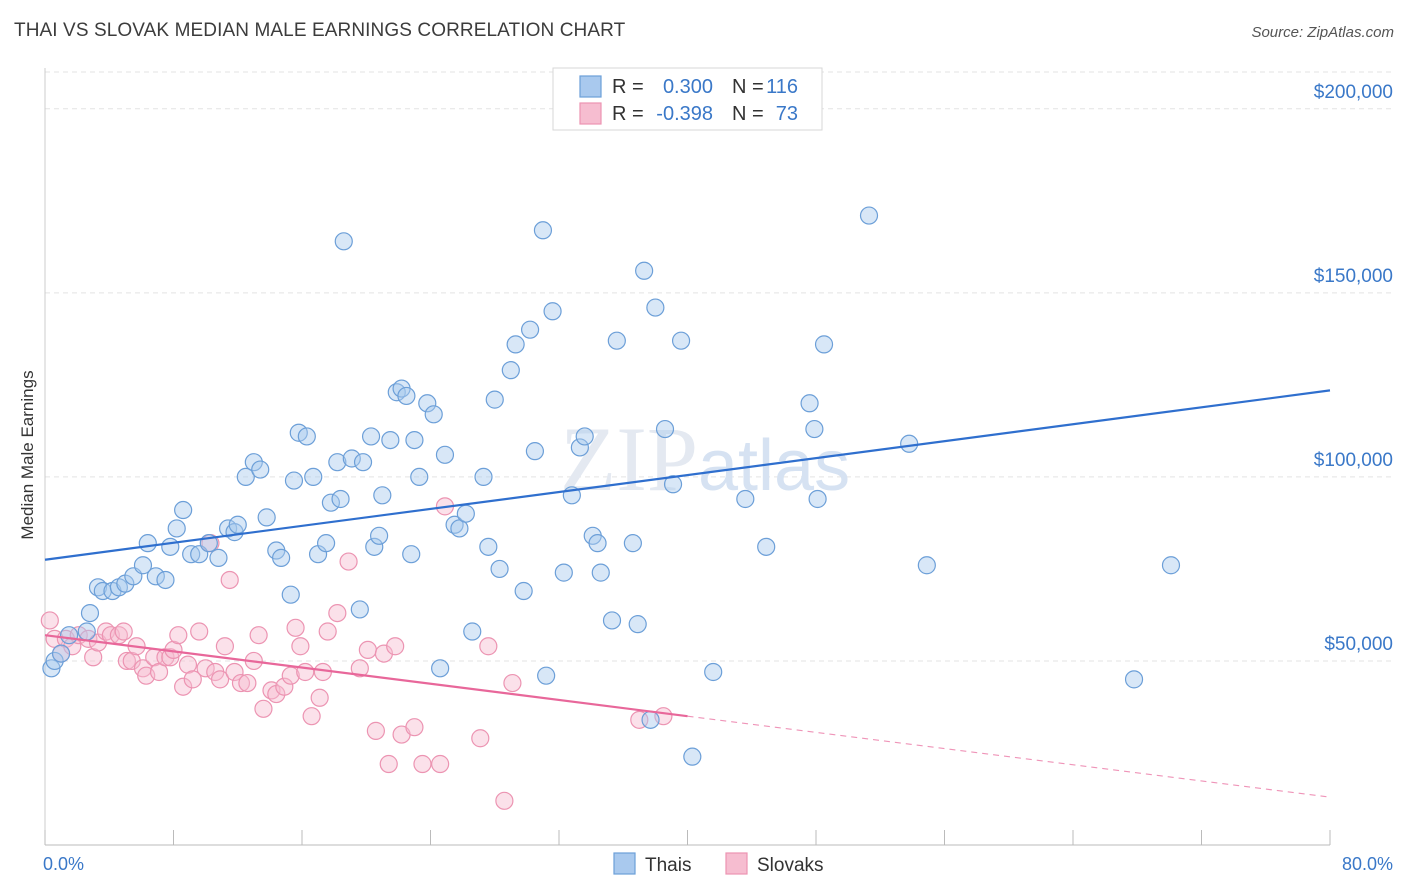 The image size is (1406, 892). Describe the element at coordinates (684, 114) in the screenshot. I see `legend-r-value-slovaks: -0.398` at that location.